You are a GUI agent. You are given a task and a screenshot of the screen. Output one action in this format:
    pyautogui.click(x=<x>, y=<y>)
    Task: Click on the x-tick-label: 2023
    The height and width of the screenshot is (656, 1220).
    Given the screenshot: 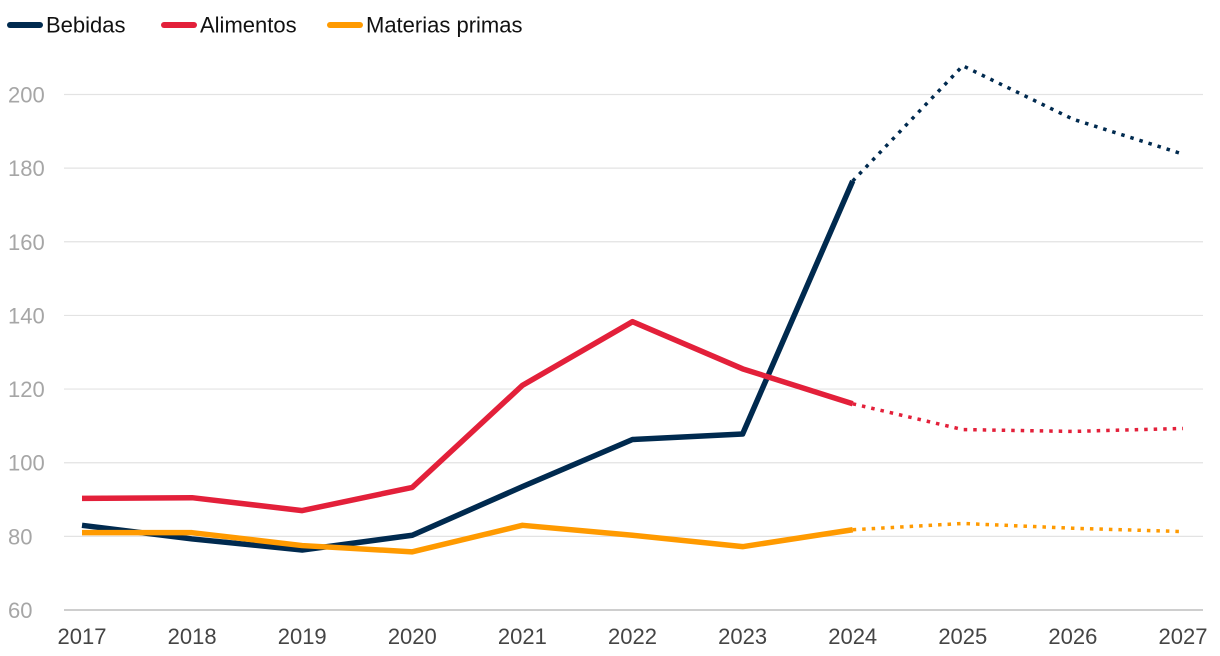 What is the action you would take?
    pyautogui.click(x=742, y=636)
    